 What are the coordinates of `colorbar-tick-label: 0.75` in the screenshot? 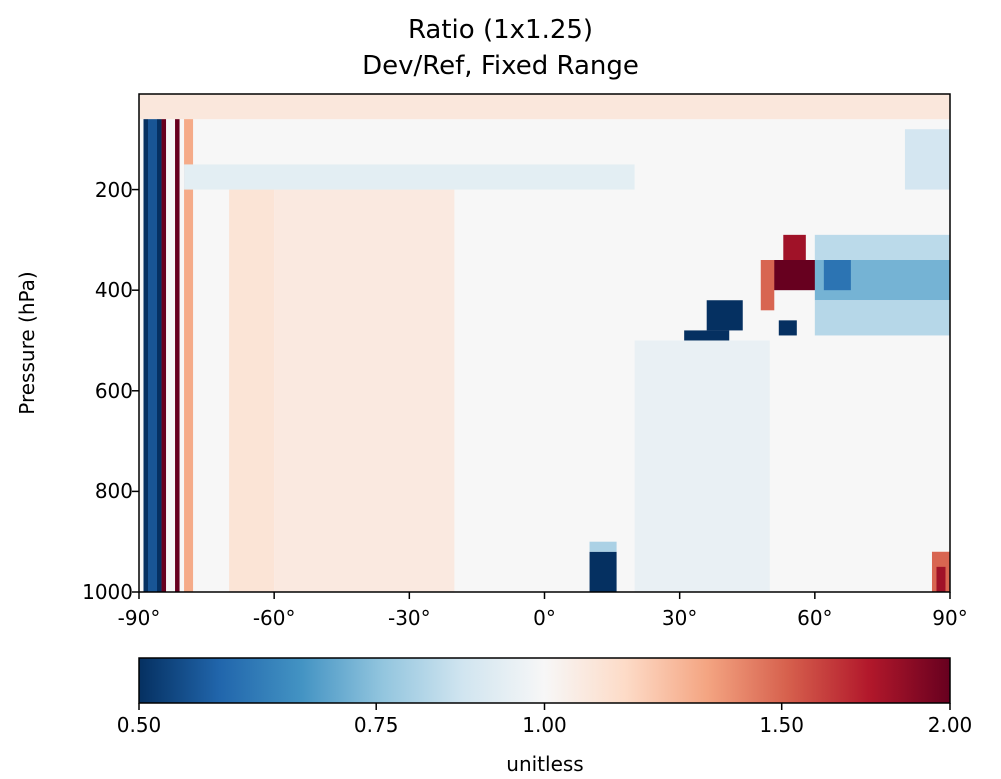 It's located at (376, 725).